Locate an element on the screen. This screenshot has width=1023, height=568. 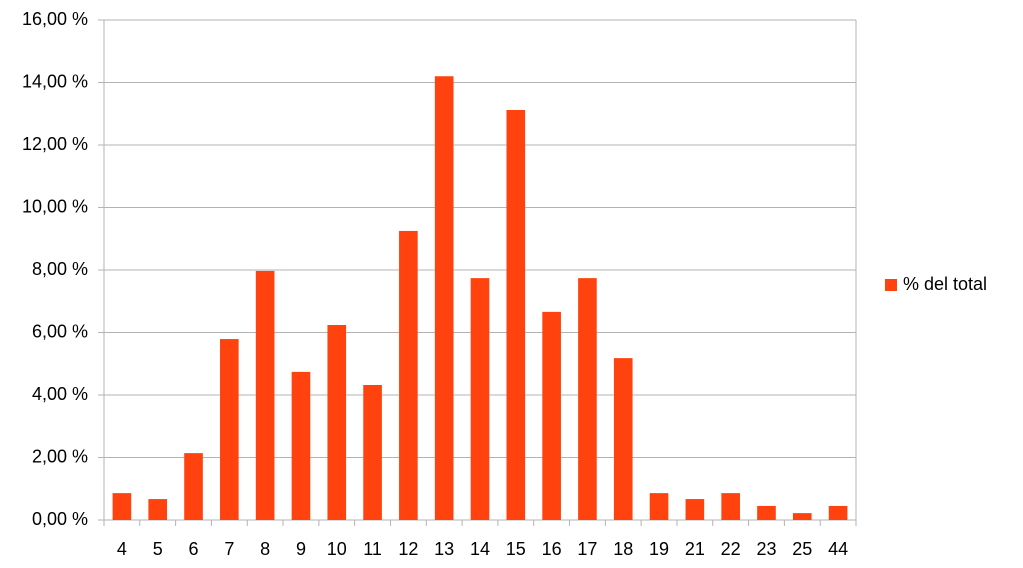
x-tick-label: 18 is located at coordinates (623, 549).